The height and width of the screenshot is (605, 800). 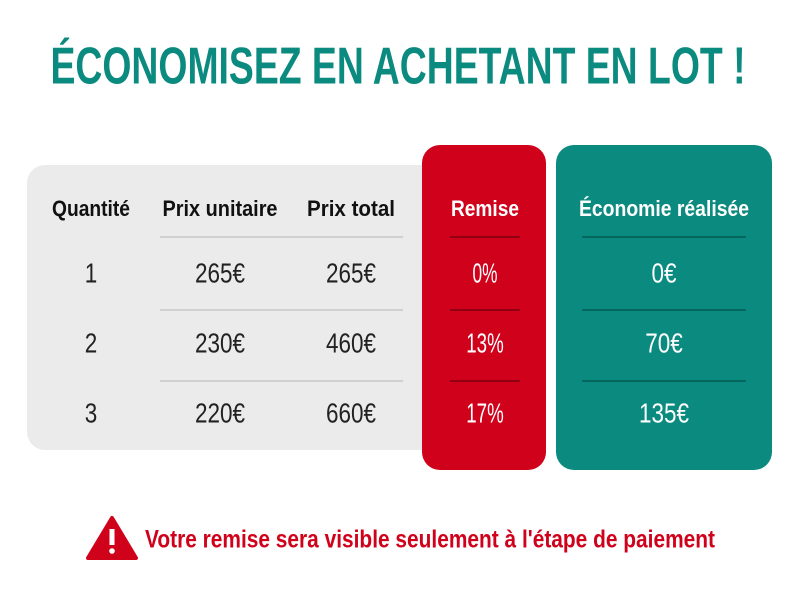 What do you see at coordinates (485, 272) in the screenshot?
I see `cell: 0%` at bounding box center [485, 272].